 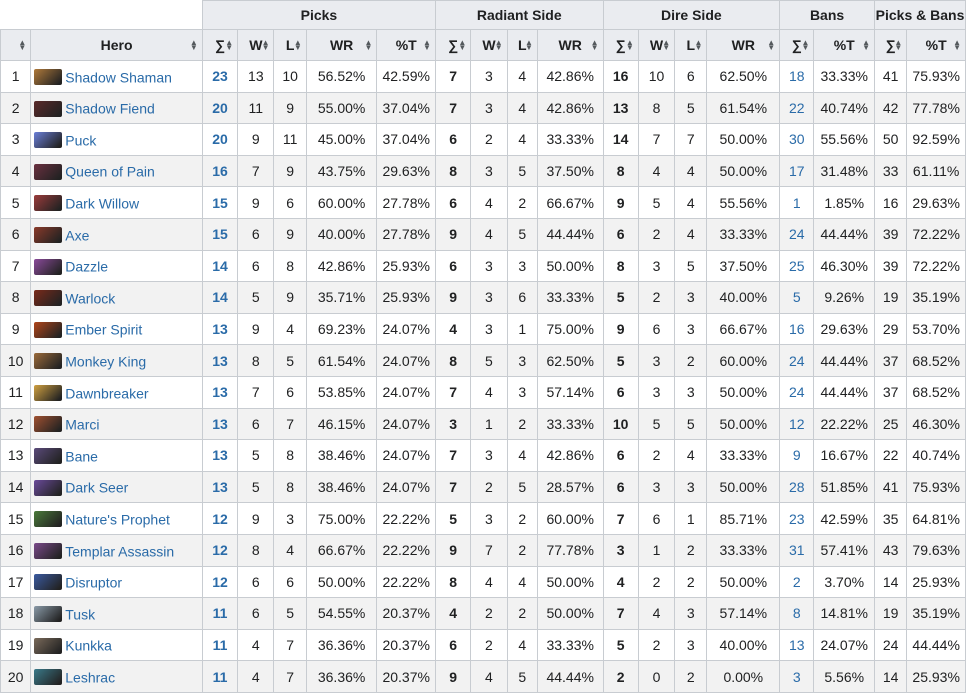 I want to click on bans-total: 28, so click(x=797, y=487).